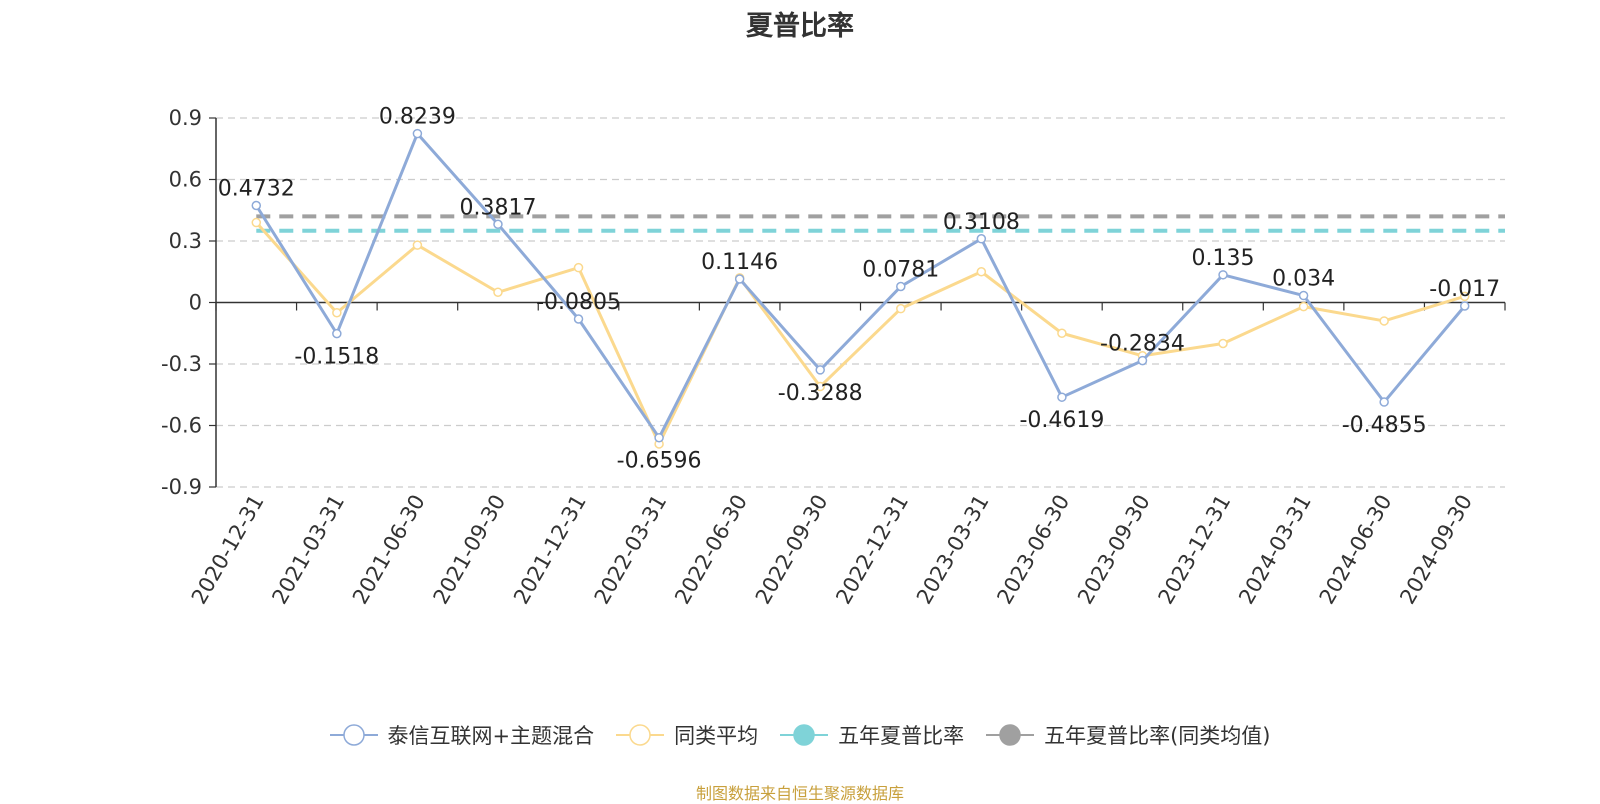 The height and width of the screenshot is (804, 1600). Describe the element at coordinates (181, 364) in the screenshot. I see `y-tick-label: -0.3` at that location.